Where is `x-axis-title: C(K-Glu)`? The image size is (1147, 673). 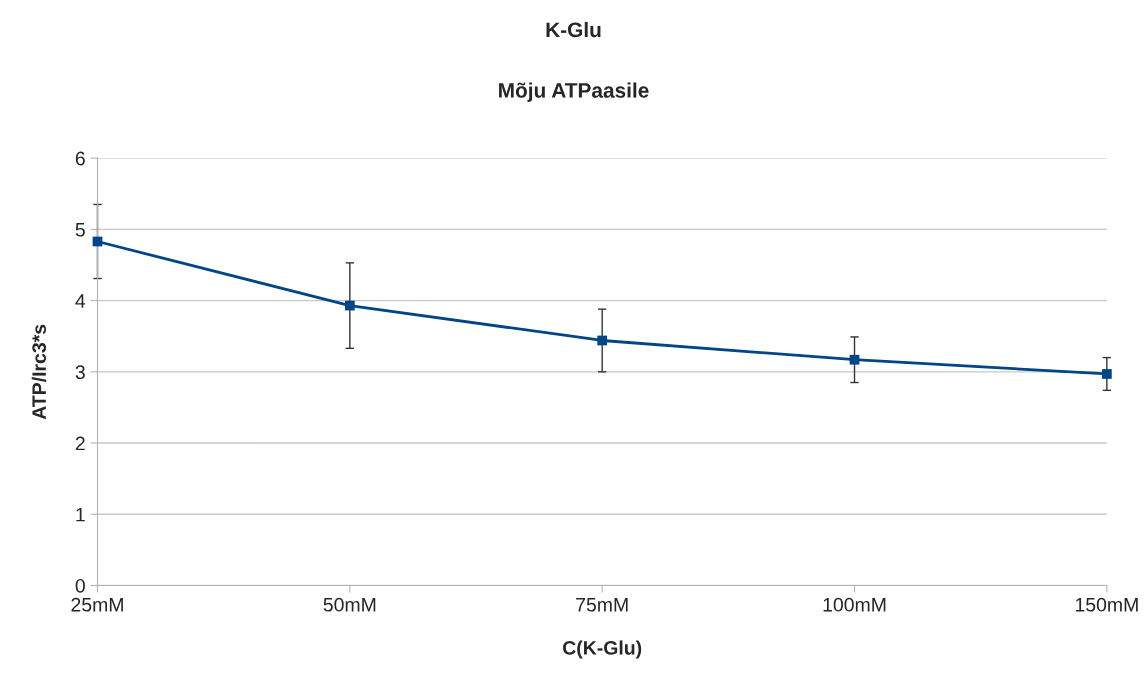 x-axis-title: C(K-Glu) is located at coordinates (602, 649).